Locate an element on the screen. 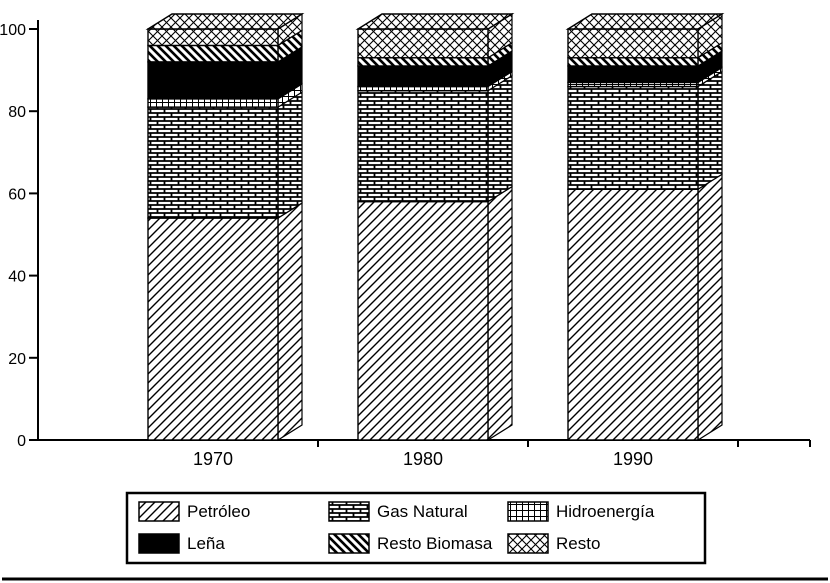 The image size is (830, 583). legend-item: Petróleo is located at coordinates (194, 511).